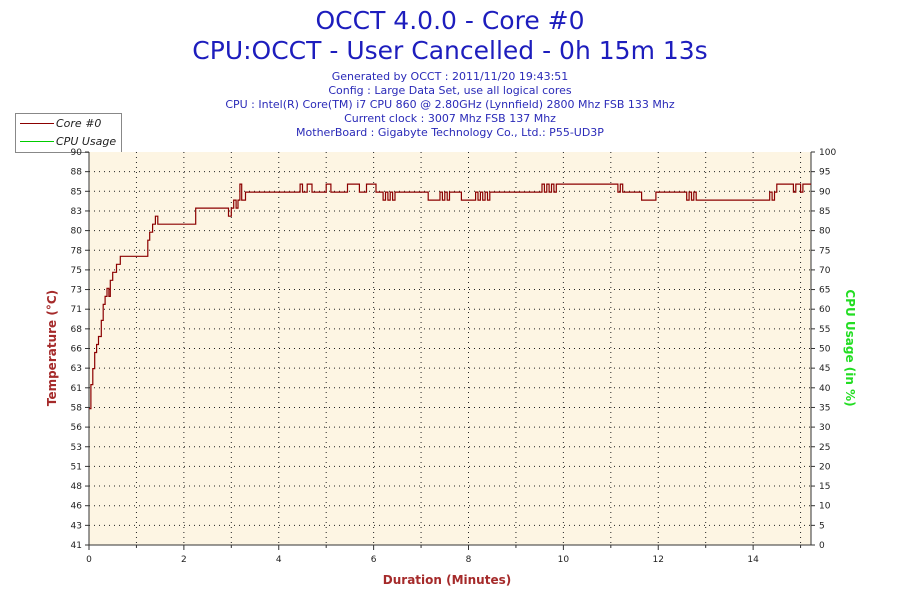  Describe the element at coordinates (824, 173) in the screenshot. I see `y2-tick-label: 95` at that location.